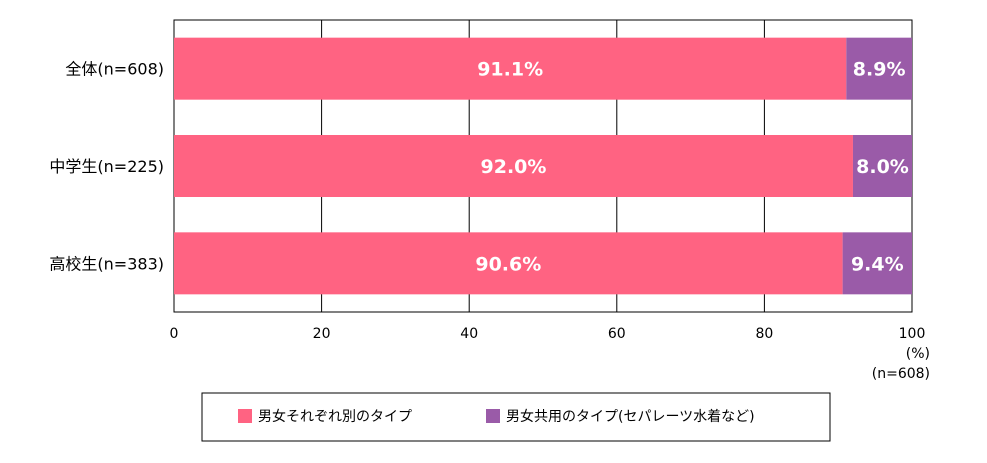 This screenshot has width=987, height=463. What do you see at coordinates (617, 334) in the screenshot?
I see `x-tick-label-60: 60` at bounding box center [617, 334].